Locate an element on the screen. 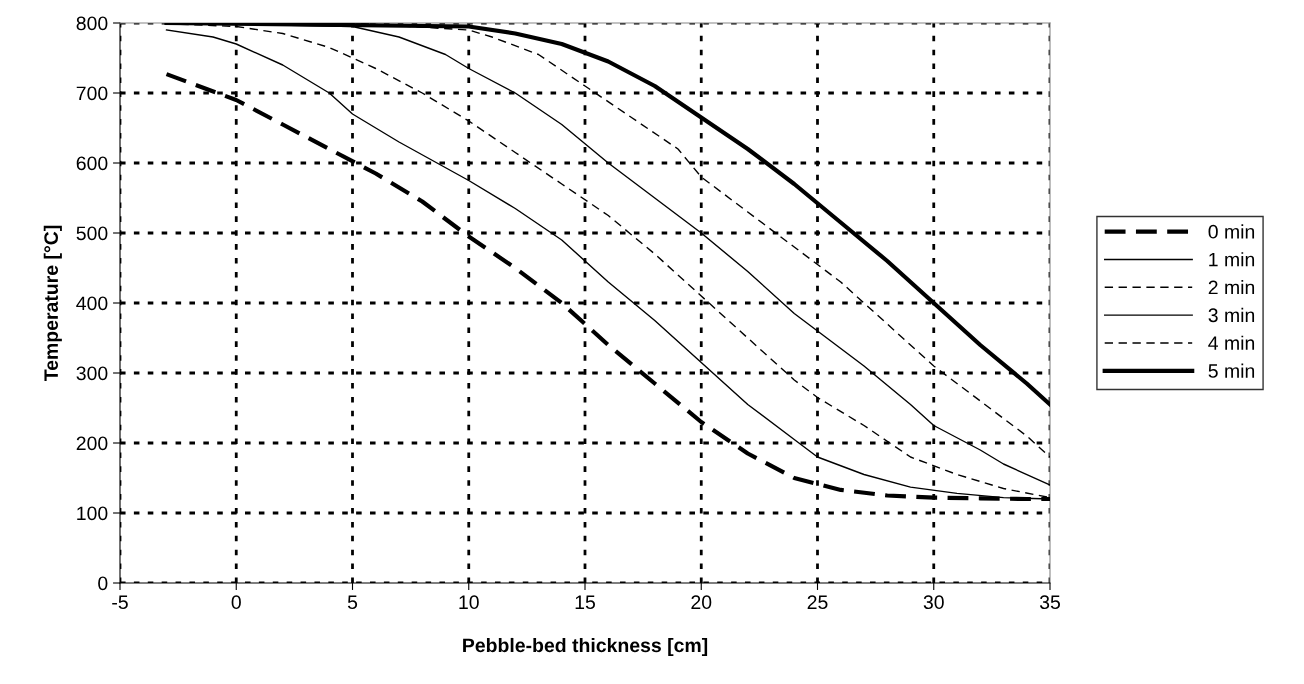 The image size is (1304, 684). x-tick-label: 10 is located at coordinates (469, 602).